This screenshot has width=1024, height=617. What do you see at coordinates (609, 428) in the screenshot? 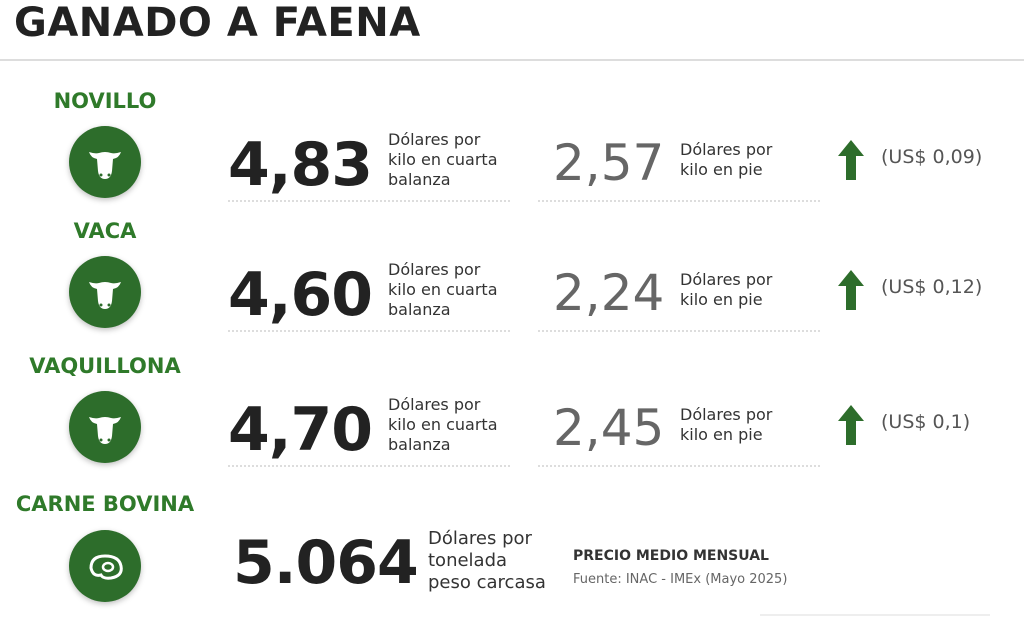
I see `second-value: 2,45` at bounding box center [609, 428].